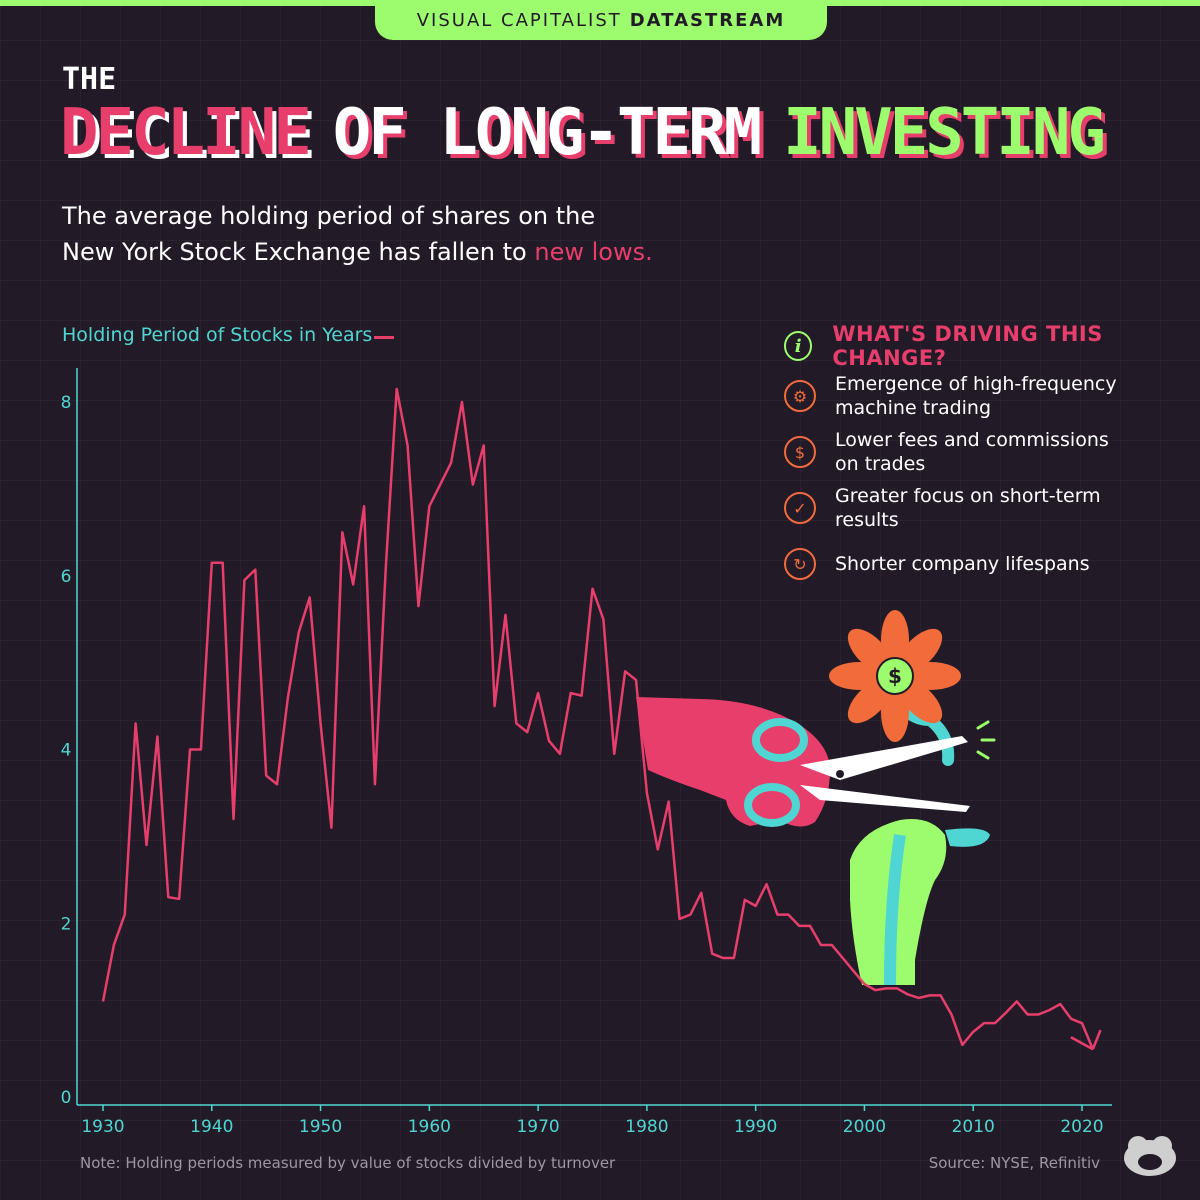 The height and width of the screenshot is (1200, 1200). What do you see at coordinates (800, 508) in the screenshot?
I see `stopwatch-icon: ✓` at bounding box center [800, 508].